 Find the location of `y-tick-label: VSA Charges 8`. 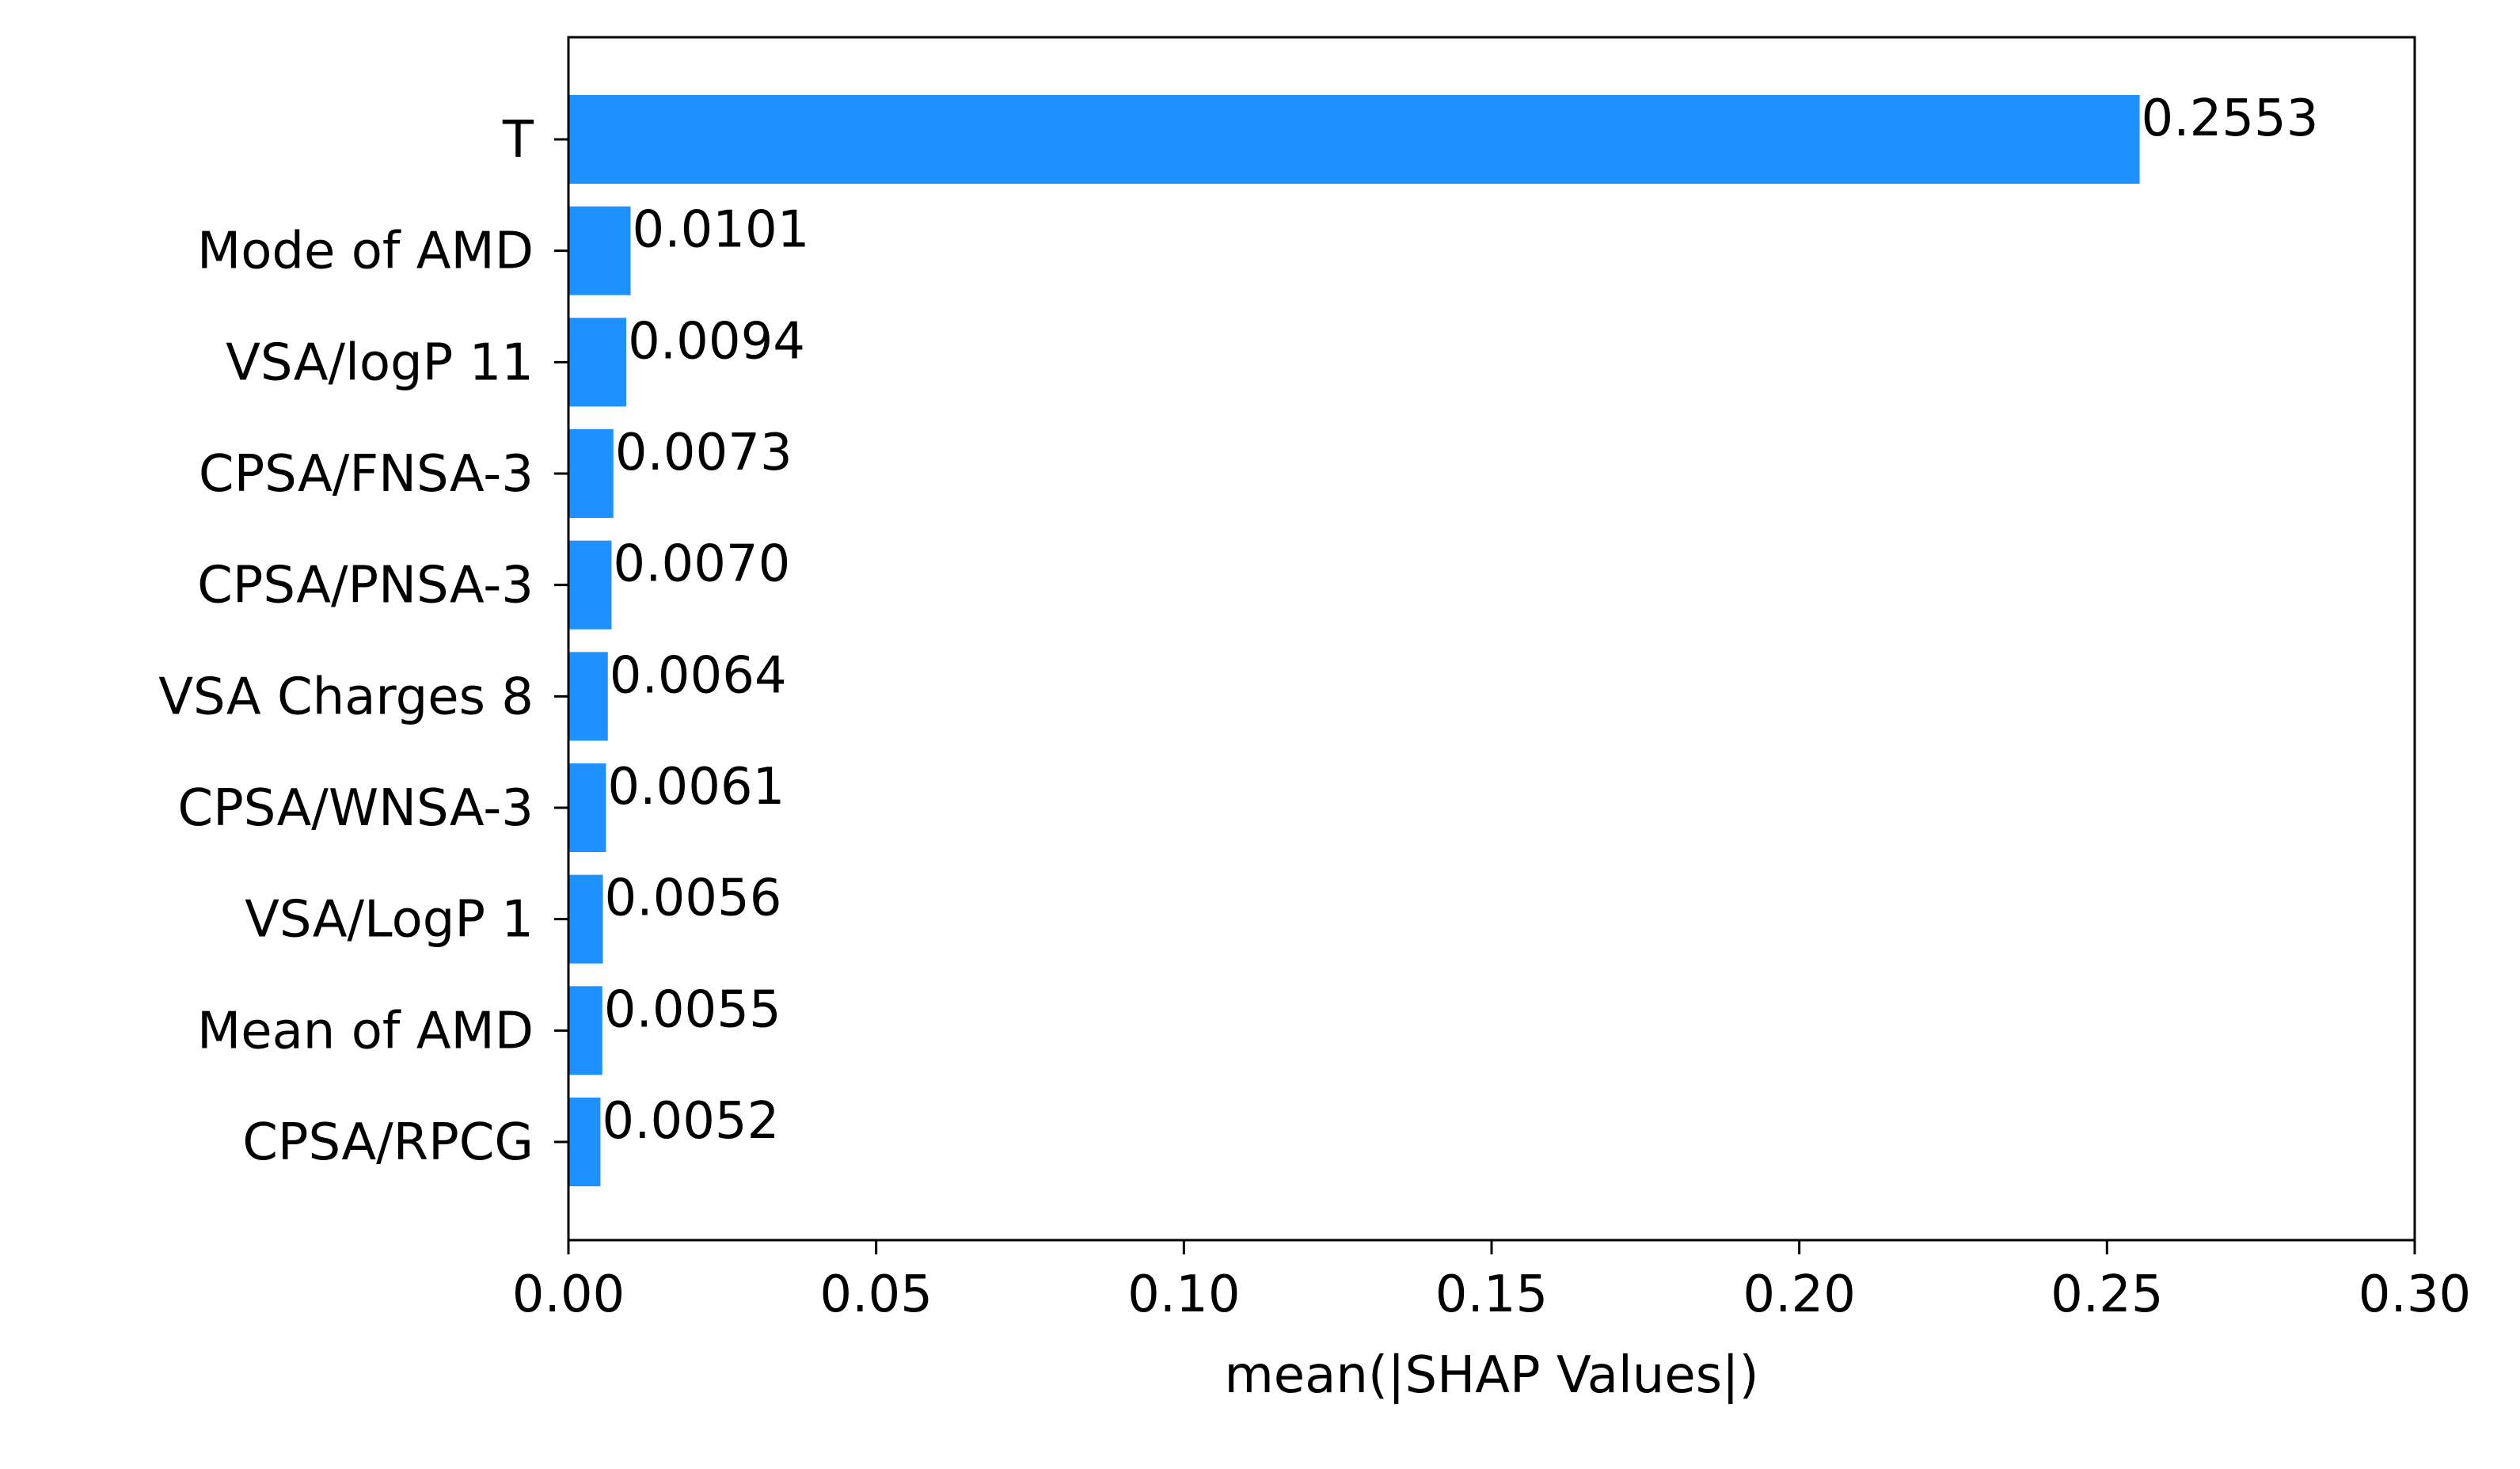

y-tick-label: VSA Charges 8 is located at coordinates (346, 697).